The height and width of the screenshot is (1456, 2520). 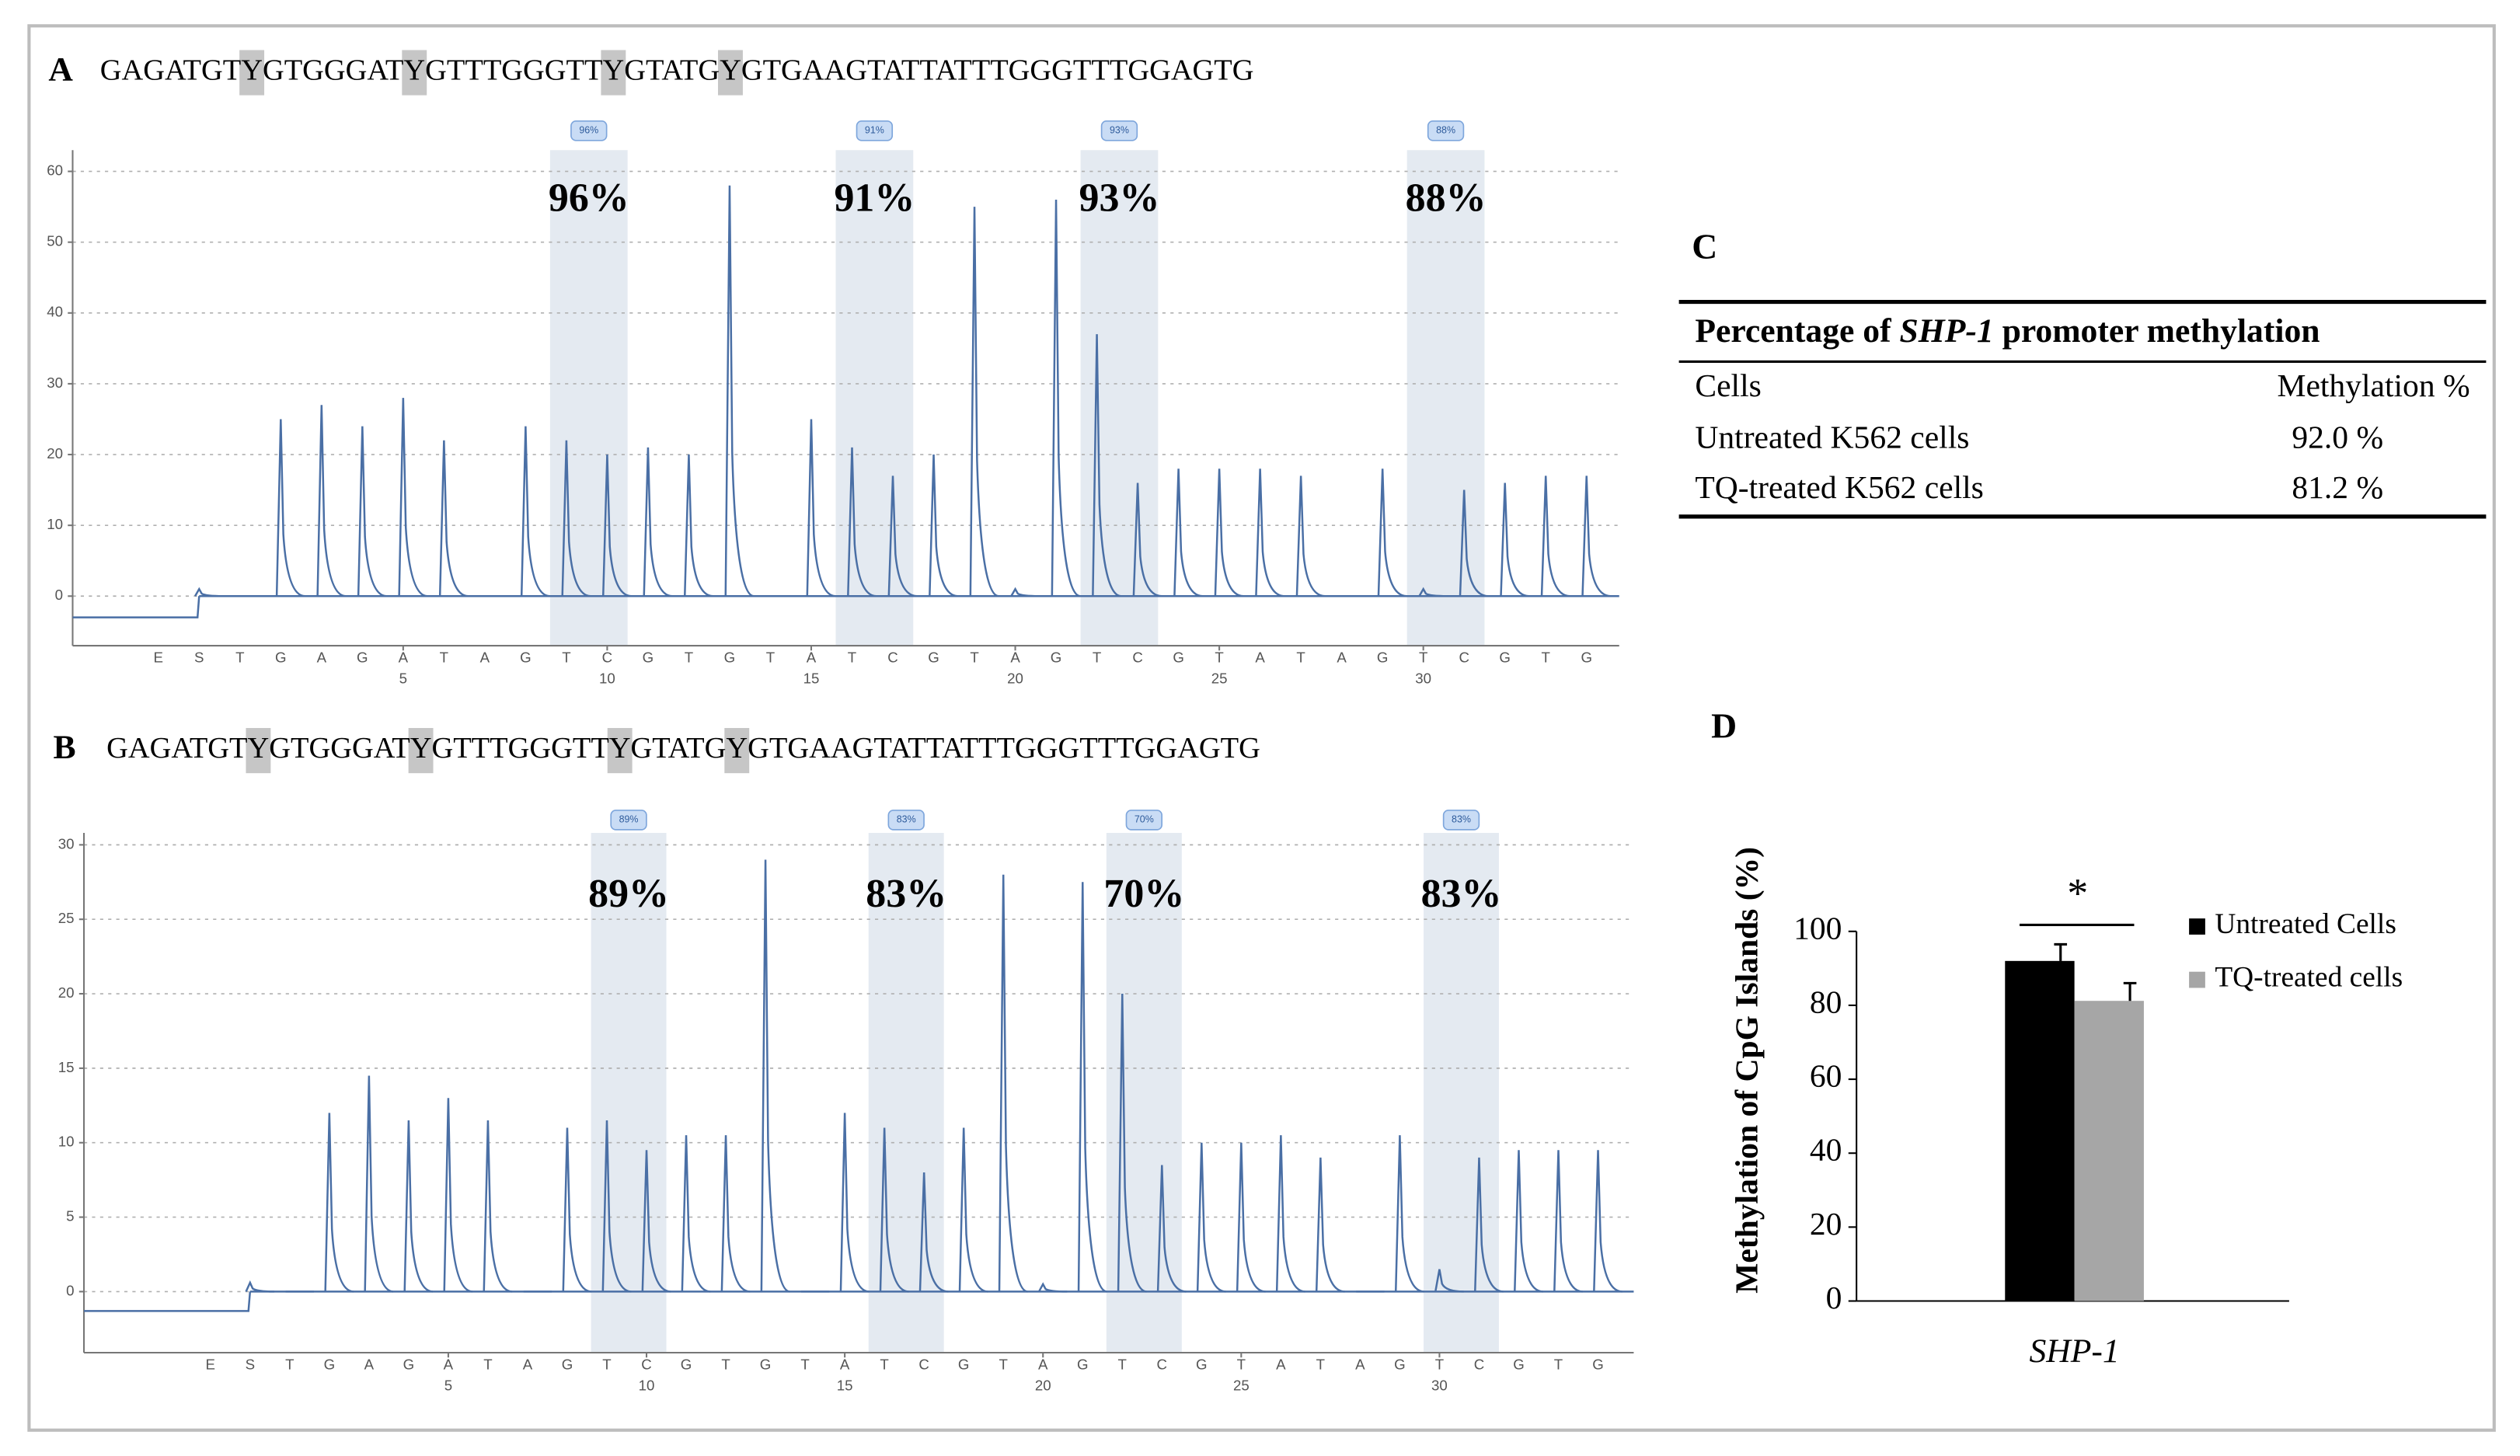 I want to click on x-tick-label: 5, so click(x=403, y=679).